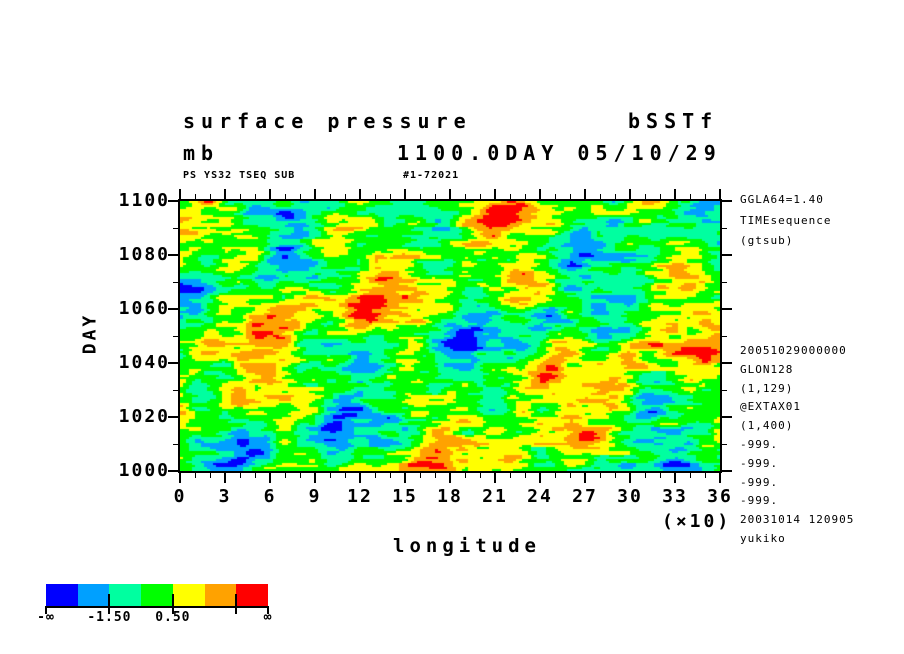 The width and height of the screenshot is (904, 654). What do you see at coordinates (450, 496) in the screenshot?
I see `x-tick-label: 18` at bounding box center [450, 496].